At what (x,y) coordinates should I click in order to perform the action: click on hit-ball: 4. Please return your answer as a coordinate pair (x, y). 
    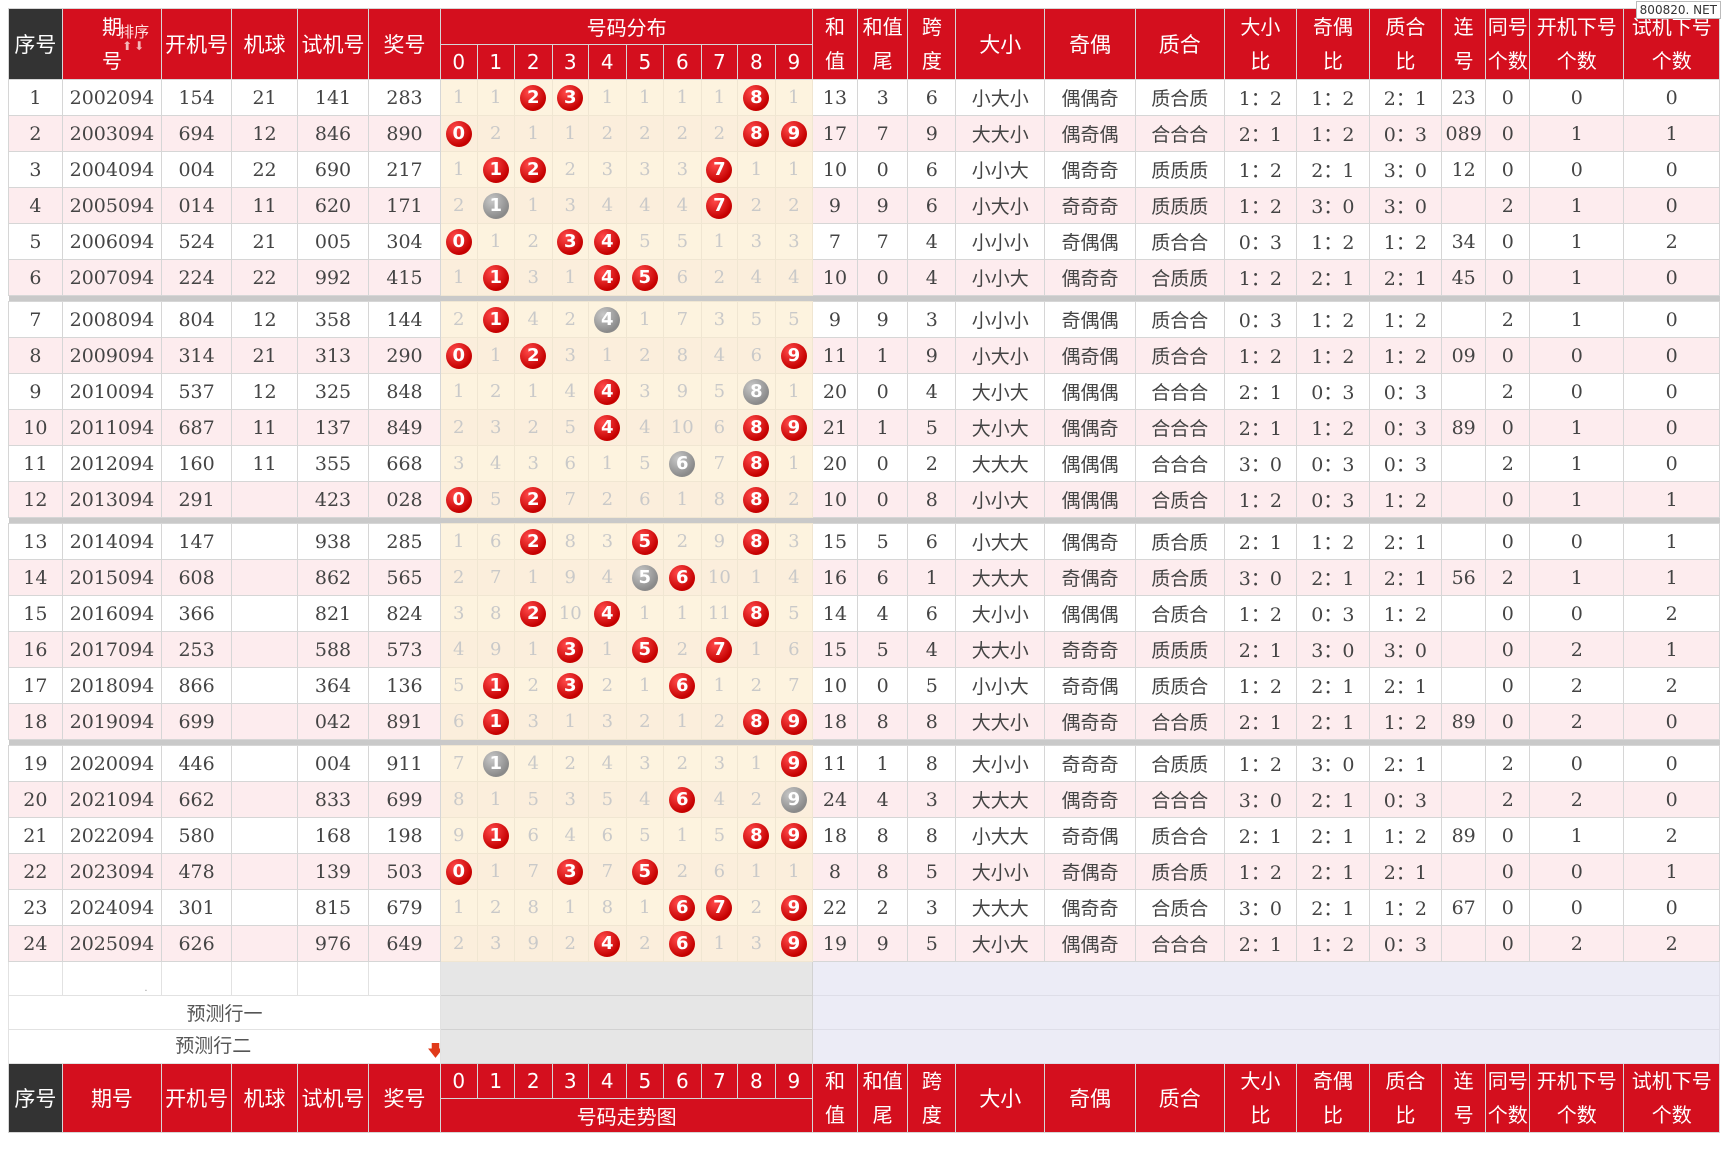
    Looking at the image, I should click on (607, 943).